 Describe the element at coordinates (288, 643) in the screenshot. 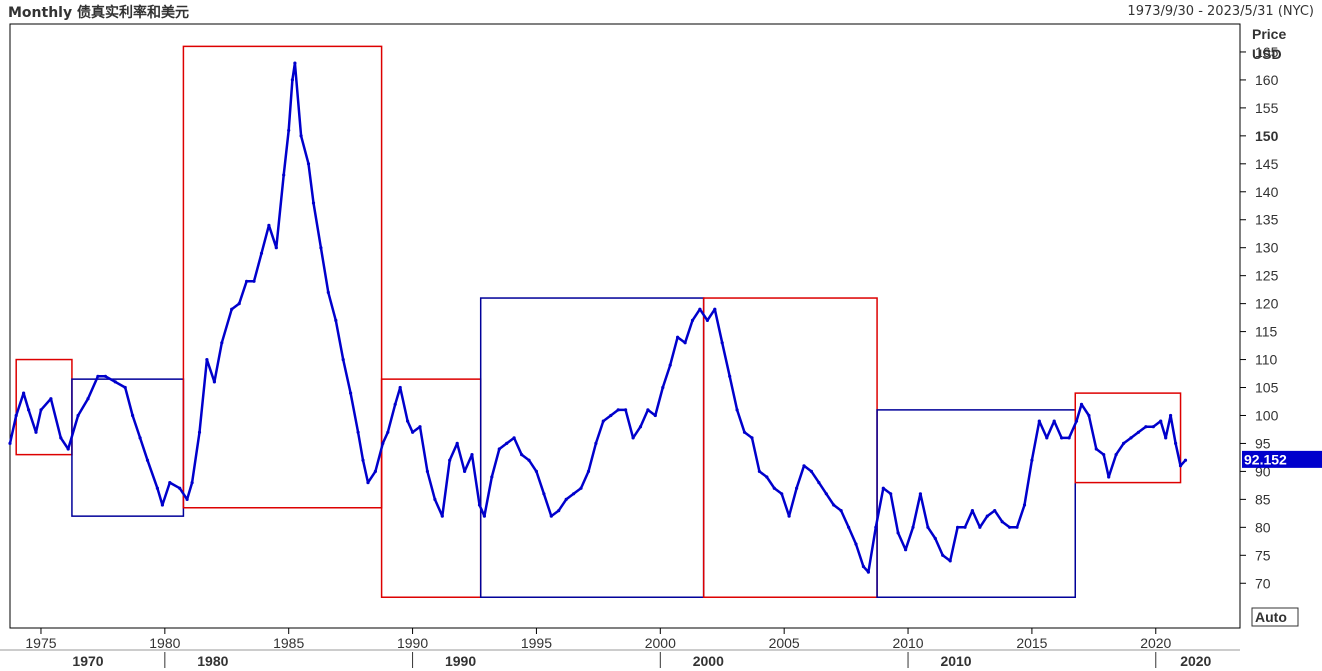

I see `x-tick-label-1985: 1985` at that location.